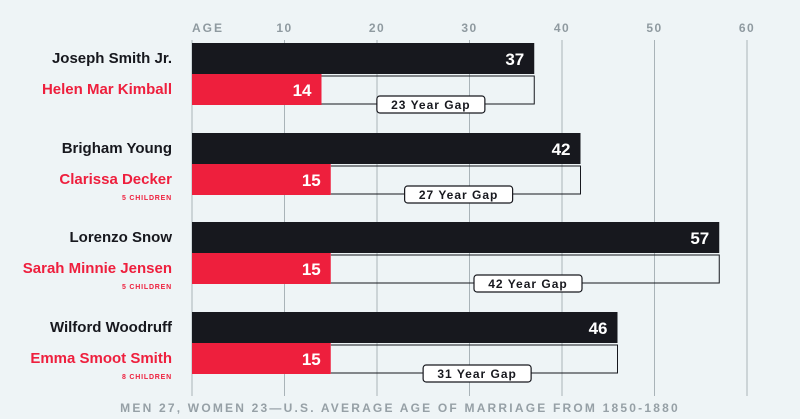 The image size is (800, 419). Describe the element at coordinates (111, 327) in the screenshot. I see `man-name-3: Wilford Woodruff` at that location.